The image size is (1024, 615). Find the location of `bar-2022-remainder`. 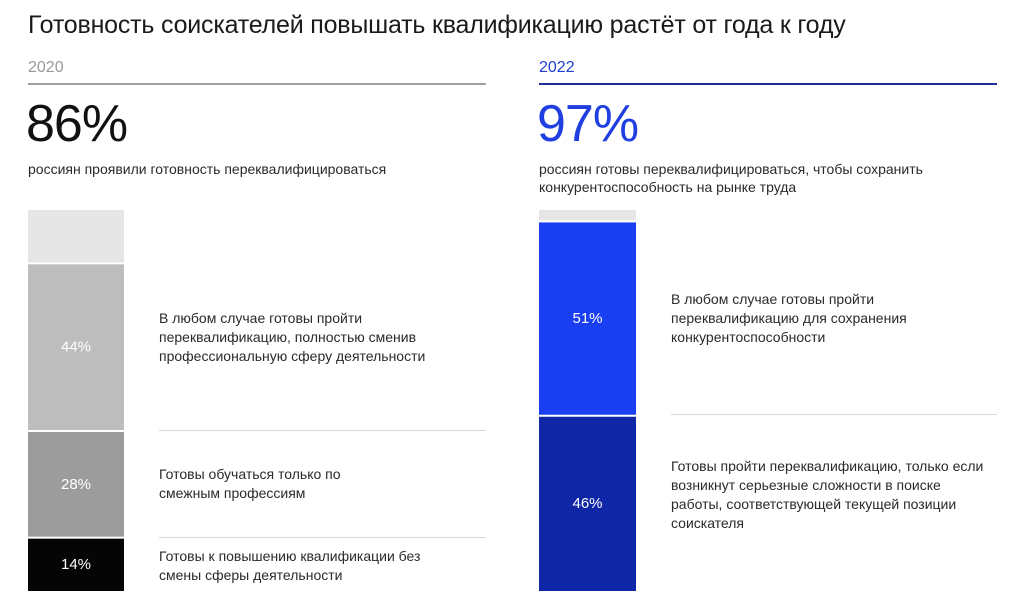

bar-2022-remainder is located at coordinates (587, 216).